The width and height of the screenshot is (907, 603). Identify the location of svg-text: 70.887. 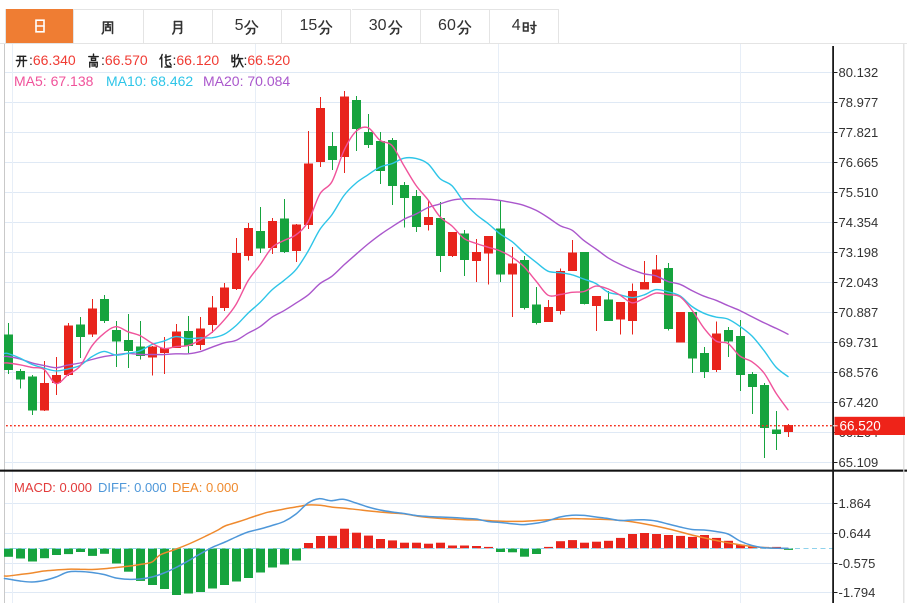
(859, 312).